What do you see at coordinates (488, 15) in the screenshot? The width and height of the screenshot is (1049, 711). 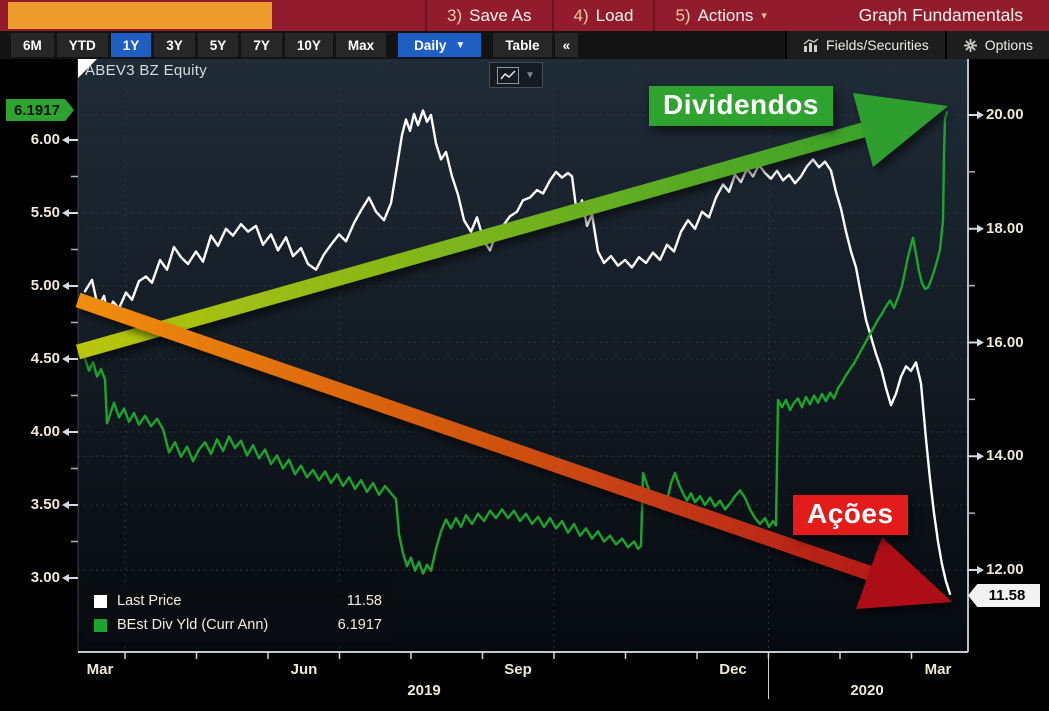 I see `save-as-menu-item: 3) Save As` at bounding box center [488, 15].